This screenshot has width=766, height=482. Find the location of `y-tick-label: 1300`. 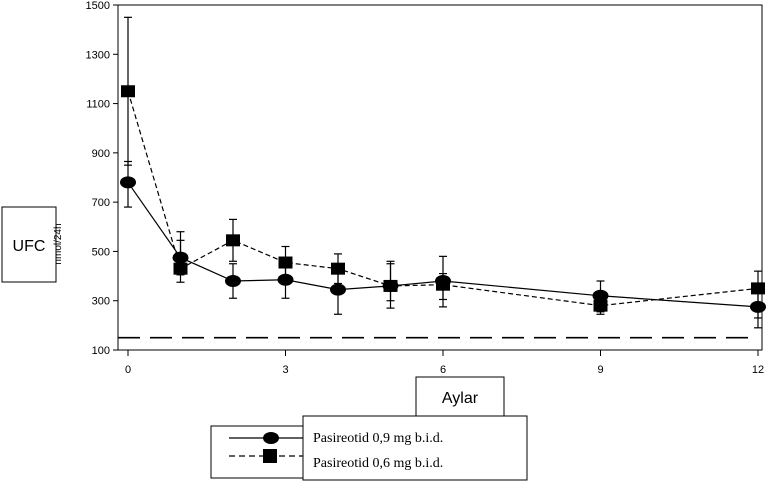

y-tick-label: 1300 is located at coordinates (98, 55).